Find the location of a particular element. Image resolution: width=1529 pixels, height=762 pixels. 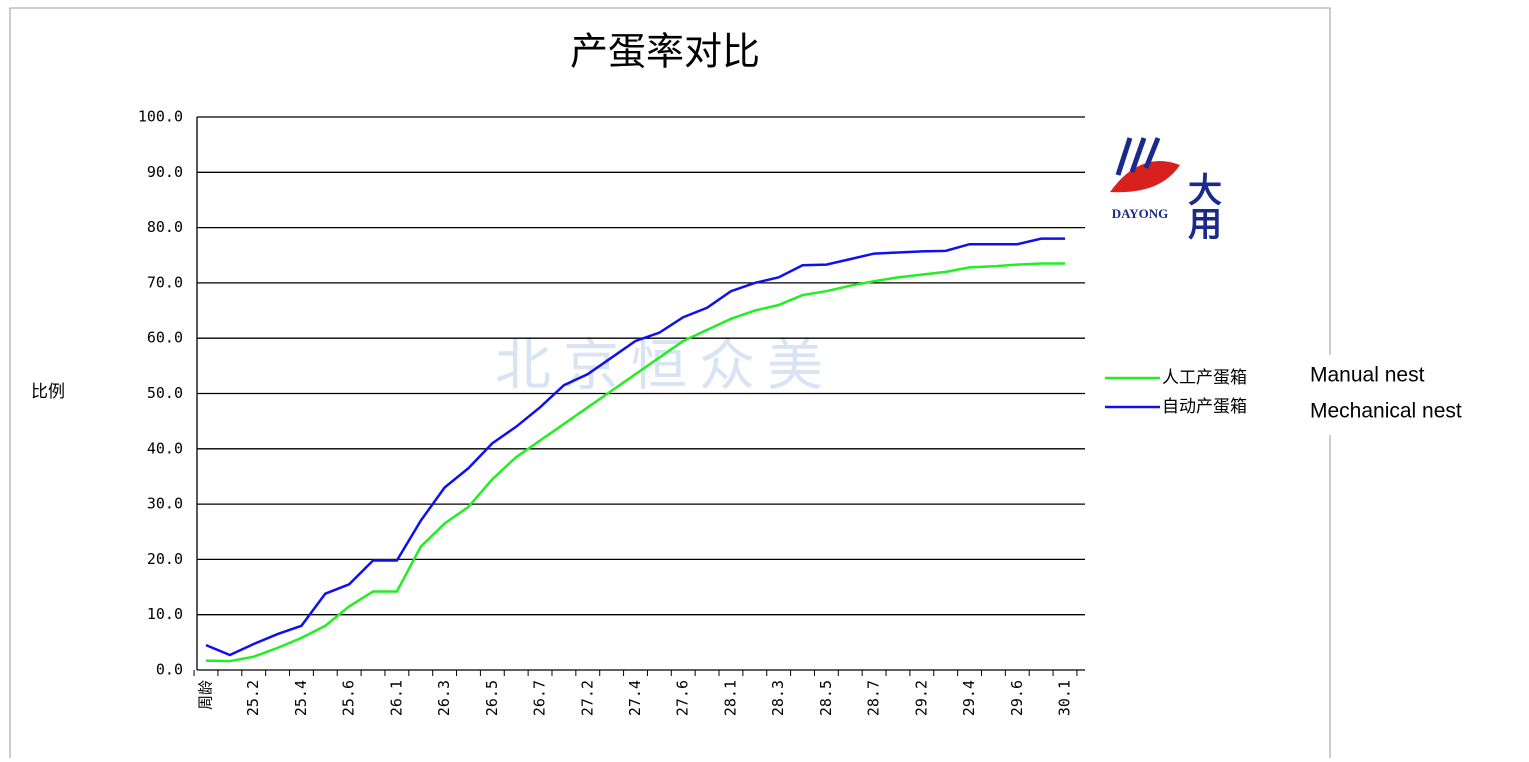

x-tick-label: 27.6 is located at coordinates (683, 698).